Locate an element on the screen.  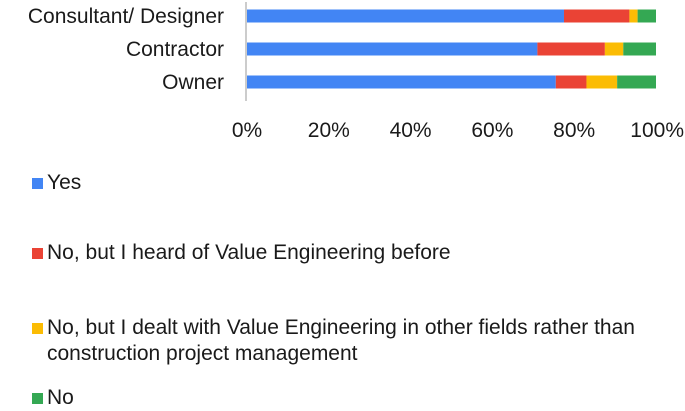
bars-group is located at coordinates (451, 49).